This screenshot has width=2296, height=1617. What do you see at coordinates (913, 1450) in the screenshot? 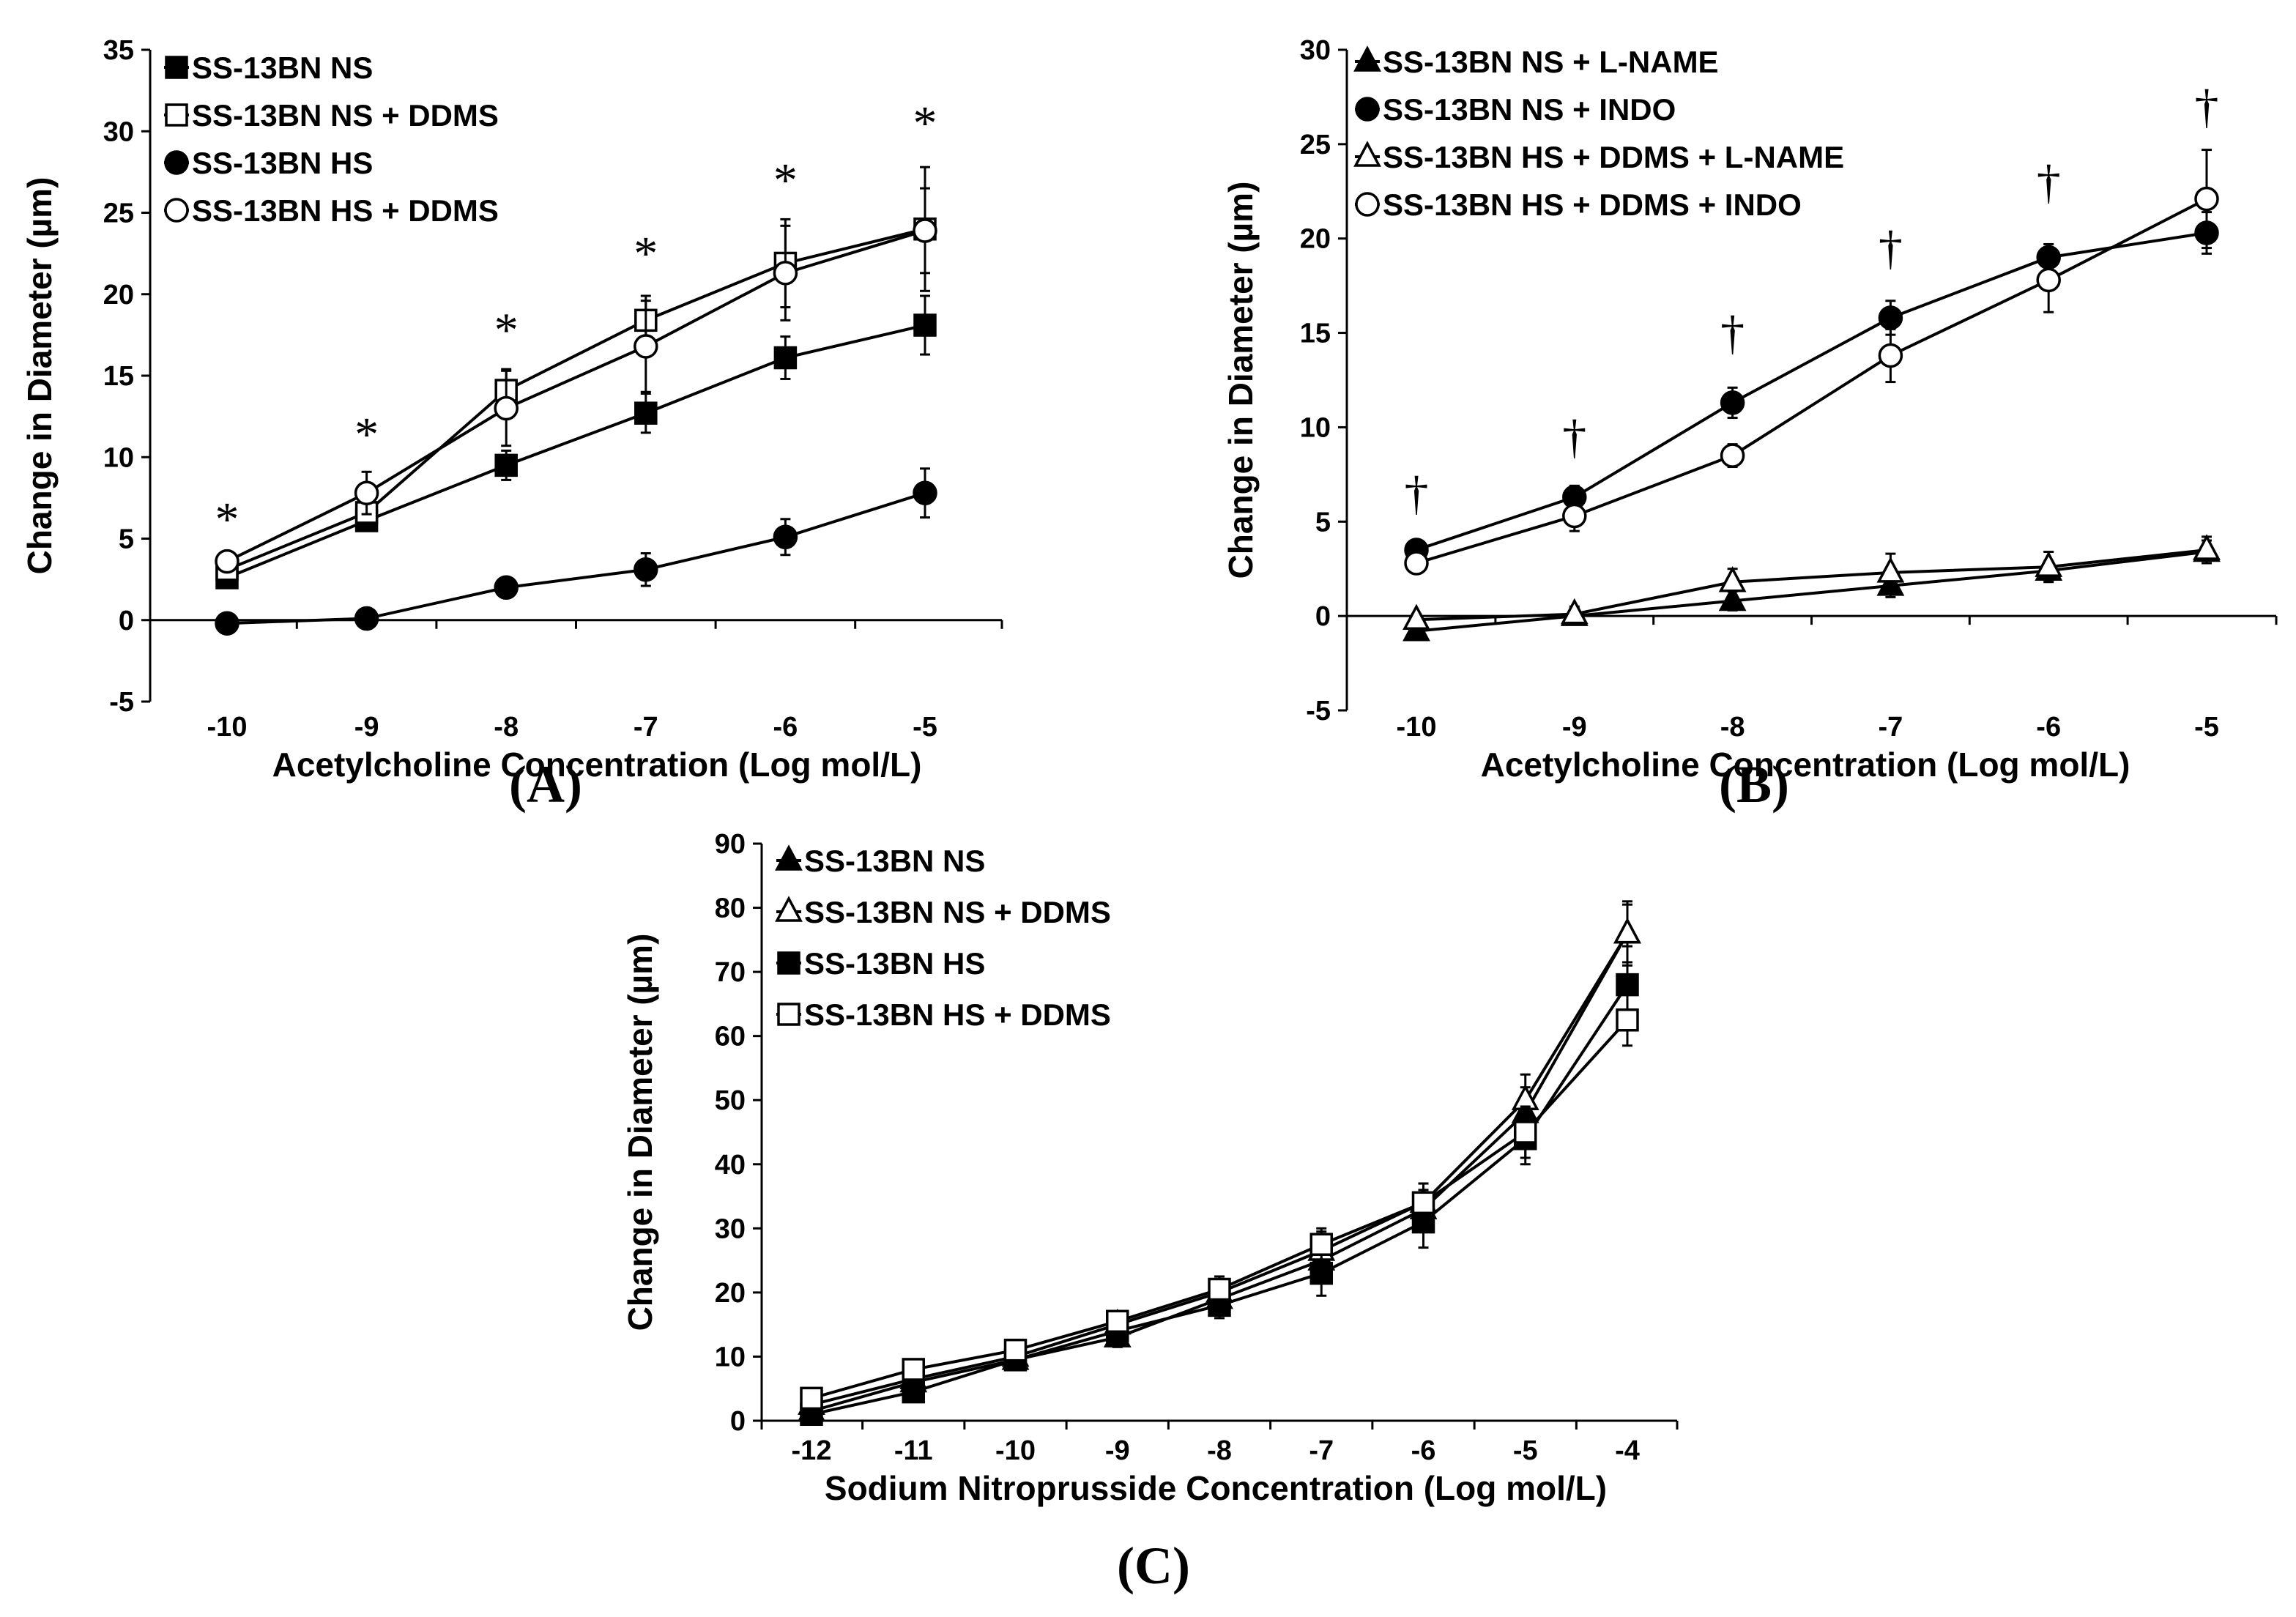
I see `x-tick-label: -11` at bounding box center [913, 1450].